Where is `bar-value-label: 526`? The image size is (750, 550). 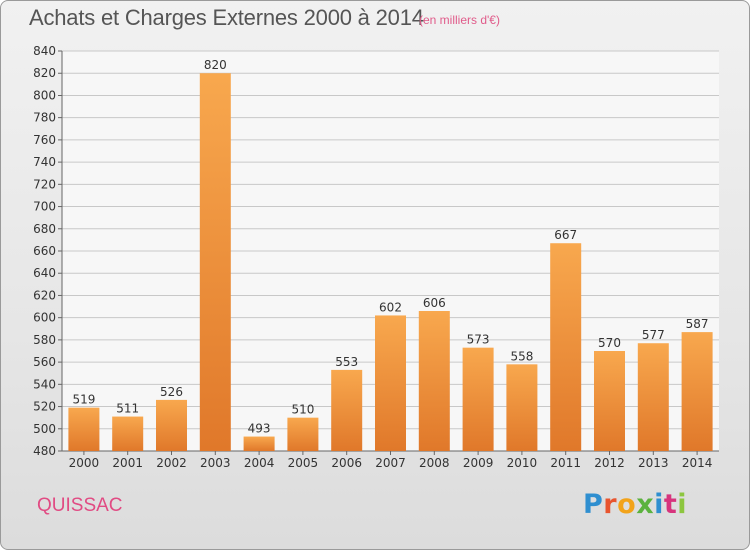 bar-value-label: 526 is located at coordinates (171, 392).